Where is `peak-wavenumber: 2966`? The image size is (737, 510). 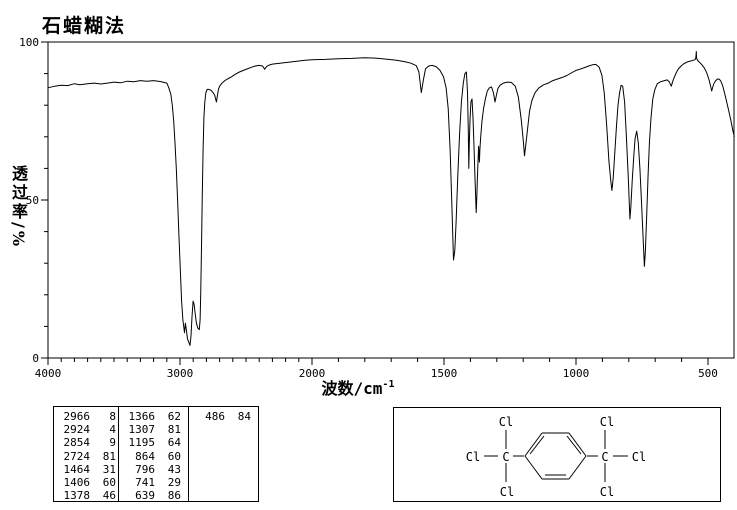
peak-wavenumber: 2966 is located at coordinates (77, 416).